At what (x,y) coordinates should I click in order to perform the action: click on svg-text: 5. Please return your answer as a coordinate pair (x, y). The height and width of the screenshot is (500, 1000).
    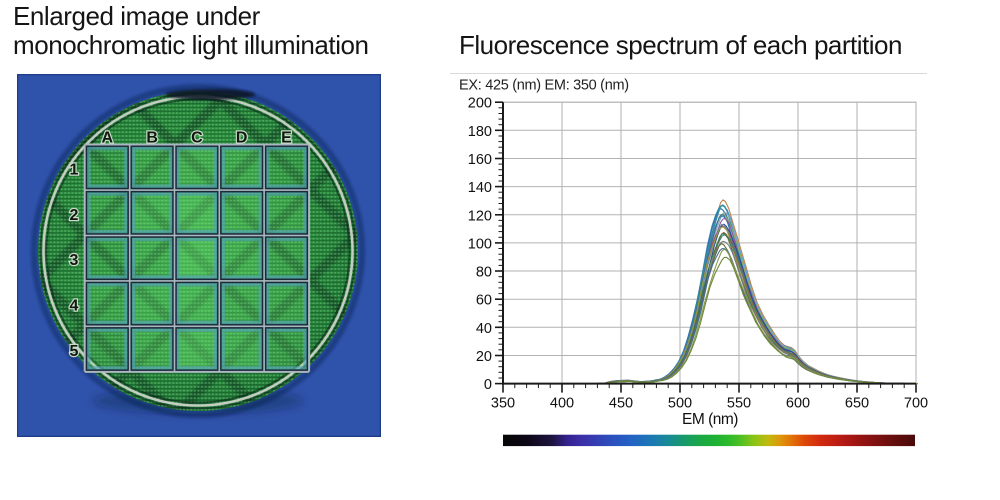
    Looking at the image, I should click on (74, 351).